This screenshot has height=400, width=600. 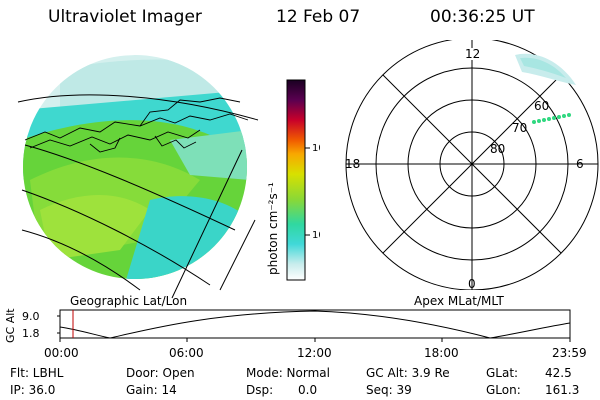 What do you see at coordinates (293, 180) in the screenshot?
I see `colorbar: 100 10 photon cm⁻²s⁻¹` at bounding box center [293, 180].